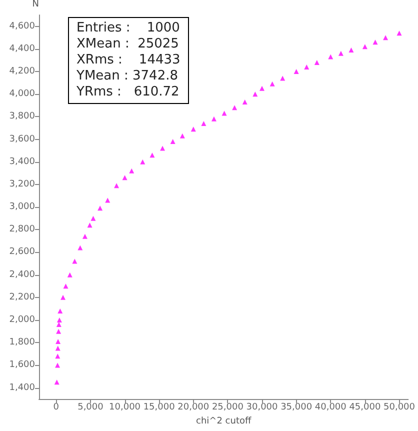 The image size is (418, 431). Describe the element at coordinates (125, 407) in the screenshot. I see `x-tick-label: 10,000` at that location.